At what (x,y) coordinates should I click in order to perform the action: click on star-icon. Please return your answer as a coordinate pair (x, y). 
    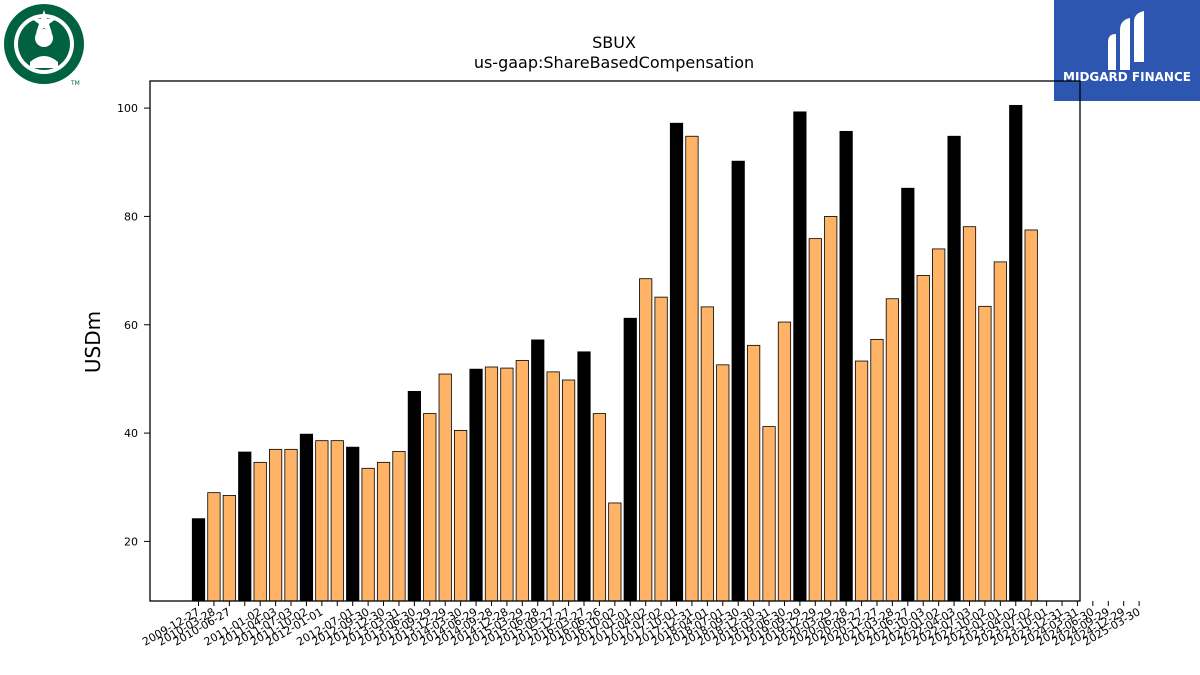
    Looking at the image, I should click on (44, 21).